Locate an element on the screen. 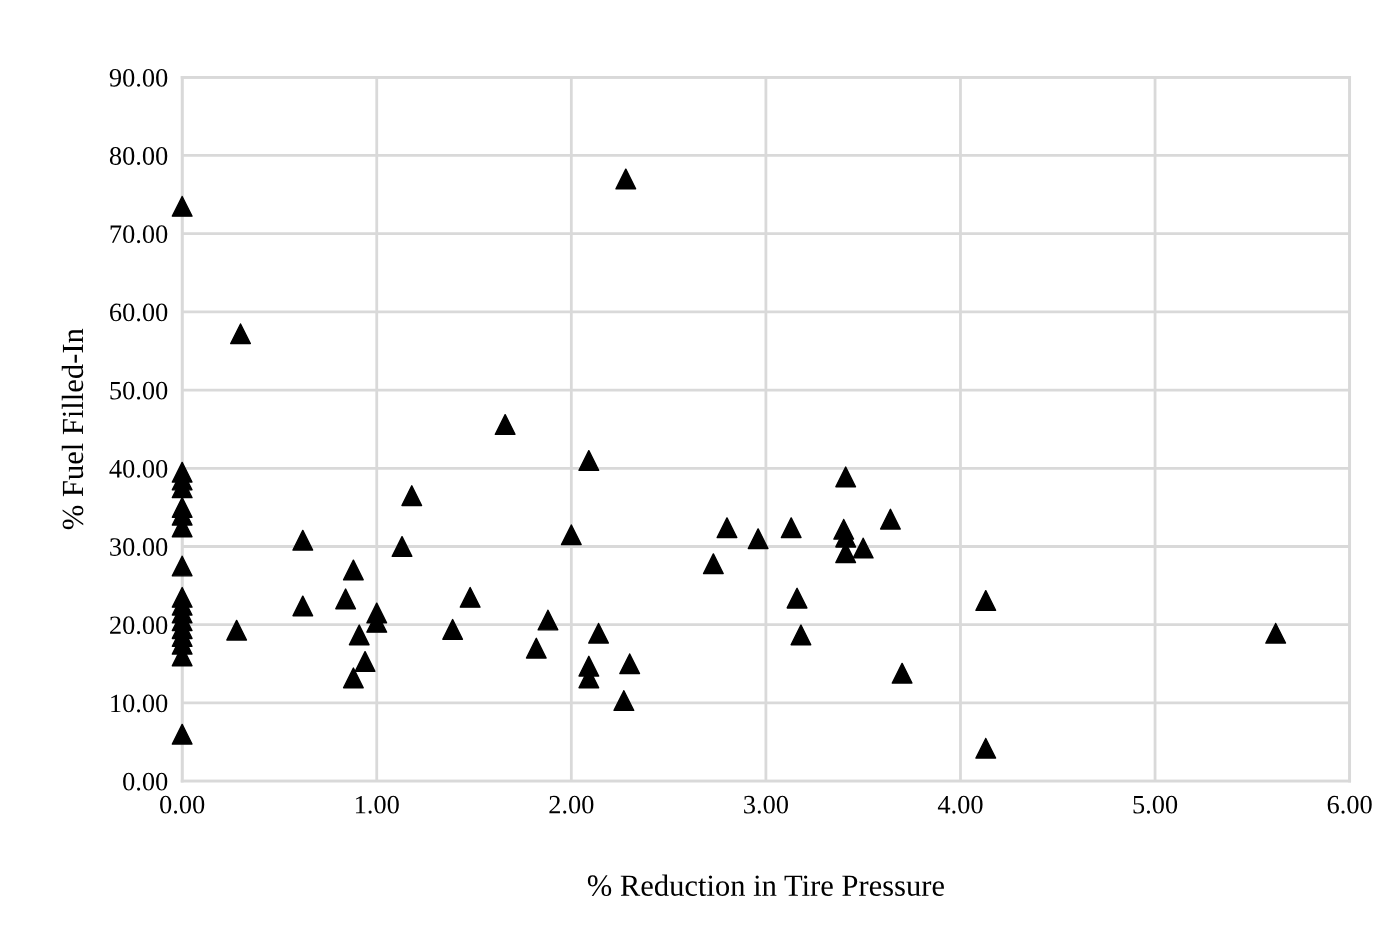  x-tick-label: 1.00 is located at coordinates (377, 804).